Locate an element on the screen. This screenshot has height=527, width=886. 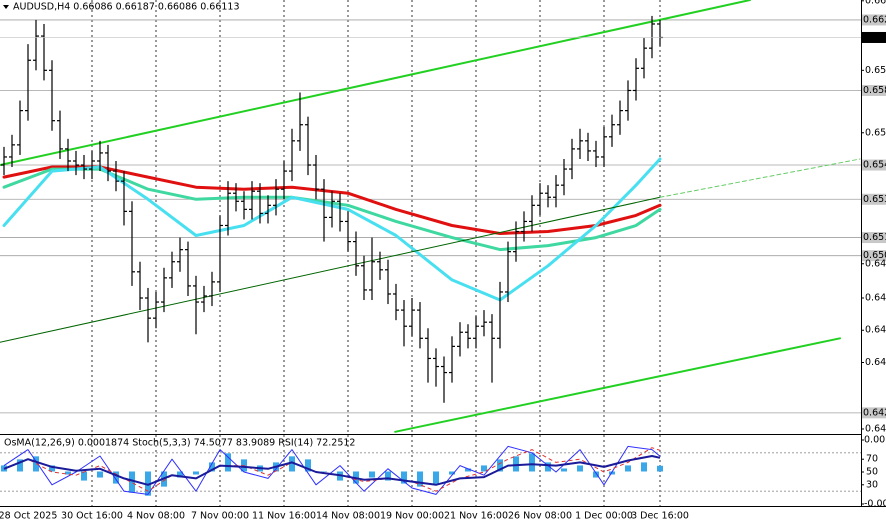
level-label: 0.65120 is located at coordinates (874, 237).